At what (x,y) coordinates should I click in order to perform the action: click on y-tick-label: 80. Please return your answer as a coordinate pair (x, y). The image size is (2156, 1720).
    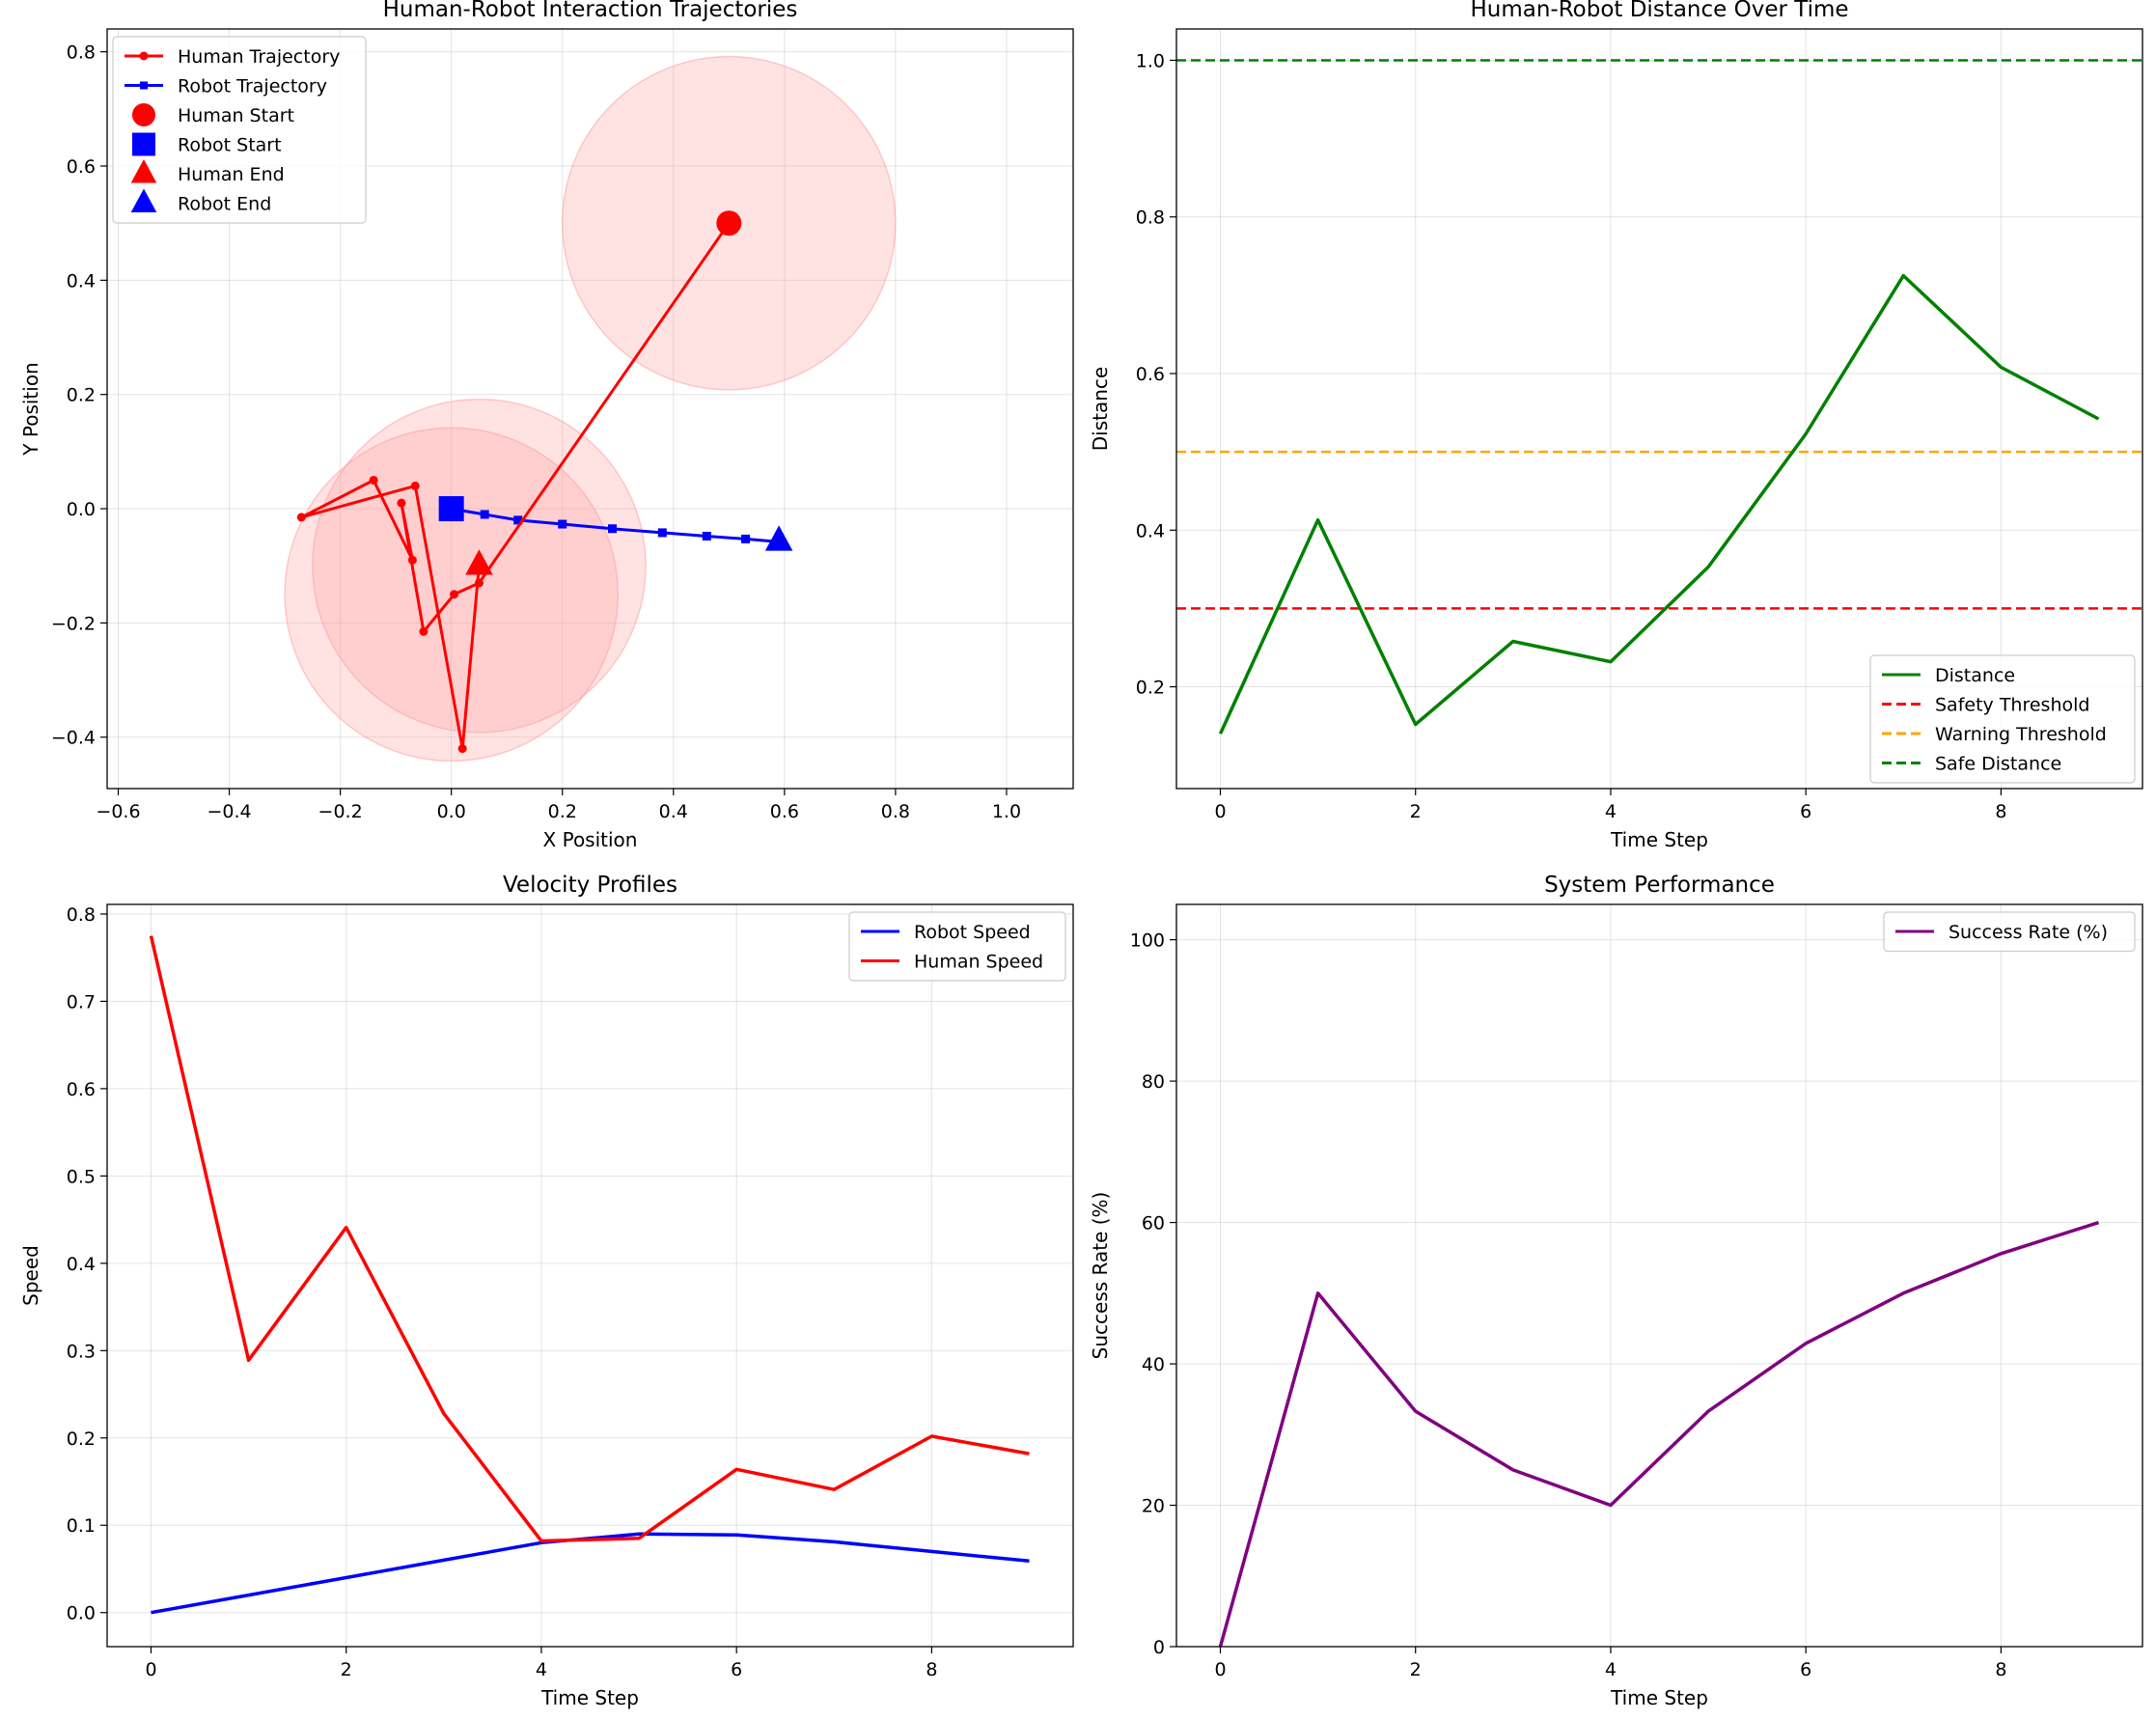
    Looking at the image, I should click on (1153, 1082).